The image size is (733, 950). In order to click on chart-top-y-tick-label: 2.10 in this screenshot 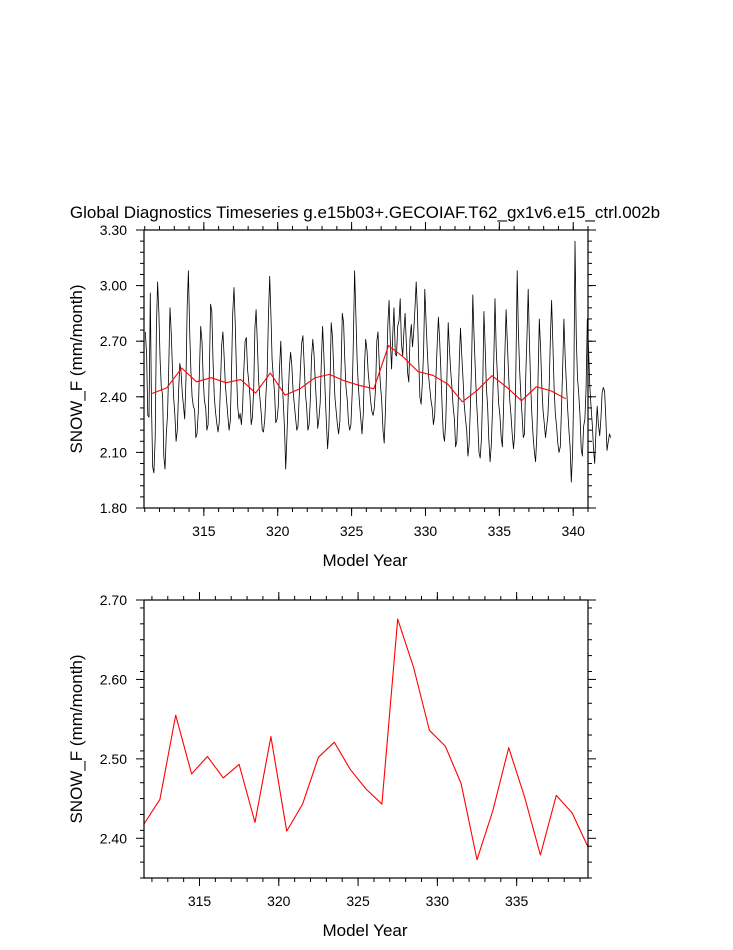, I will do `click(113, 452)`.